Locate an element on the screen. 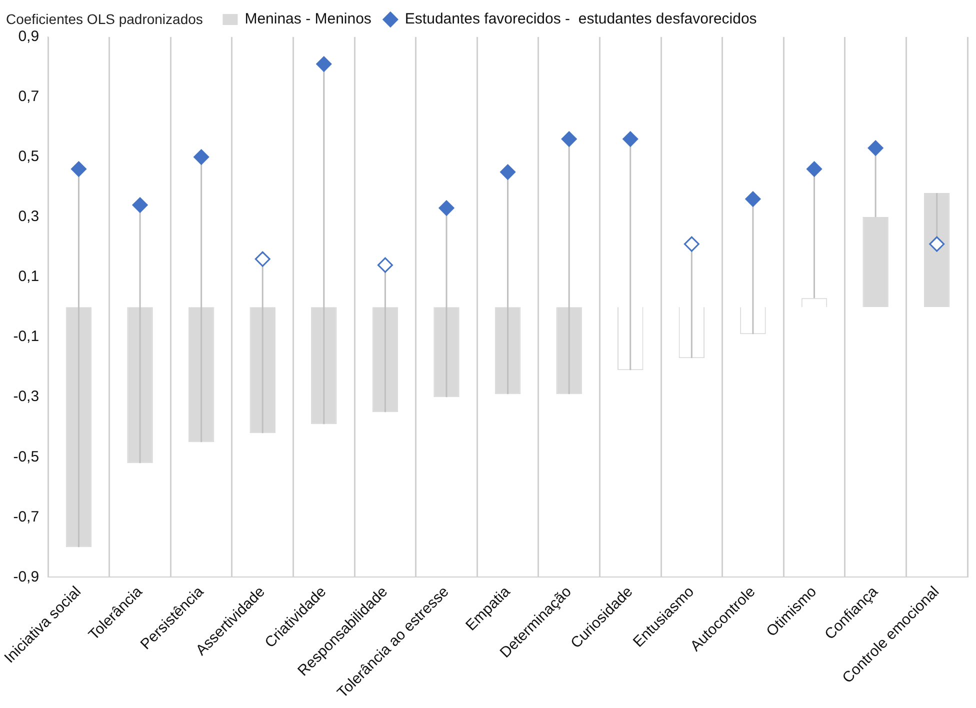  y-tick-label: -0,3 is located at coordinates (26, 397).